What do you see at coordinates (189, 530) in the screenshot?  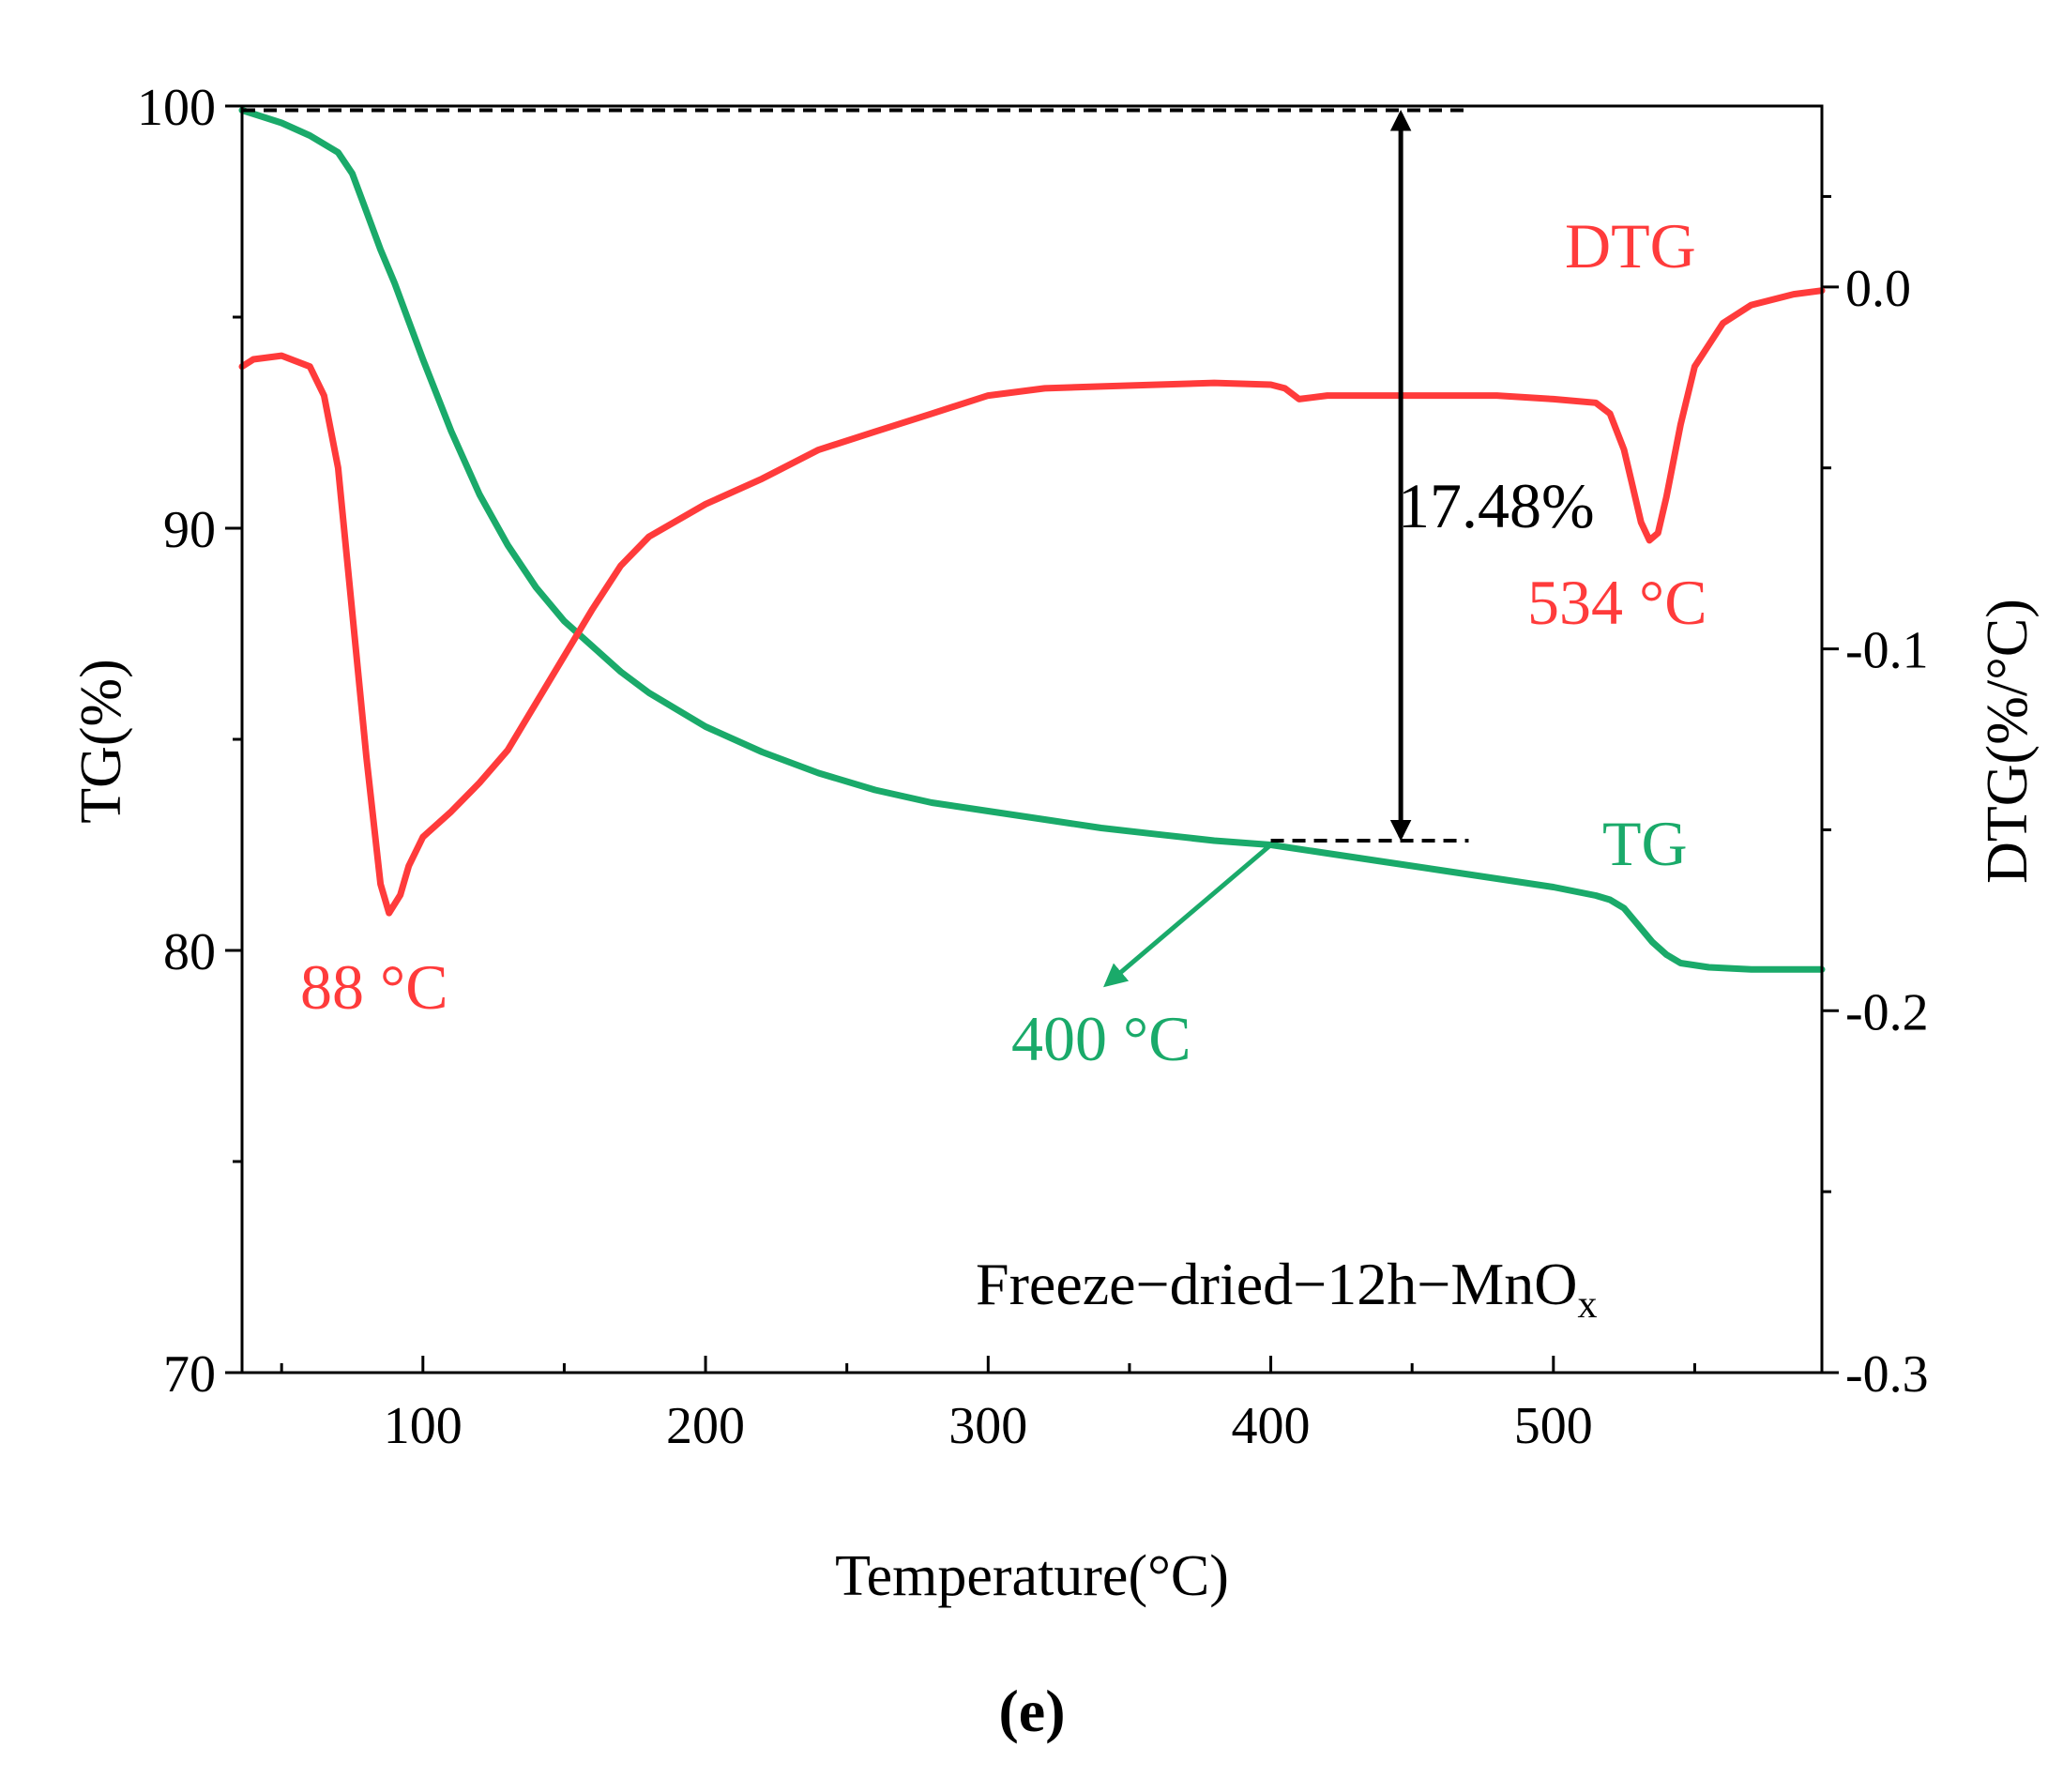 I see `y-left-tick-label: 90` at bounding box center [189, 530].